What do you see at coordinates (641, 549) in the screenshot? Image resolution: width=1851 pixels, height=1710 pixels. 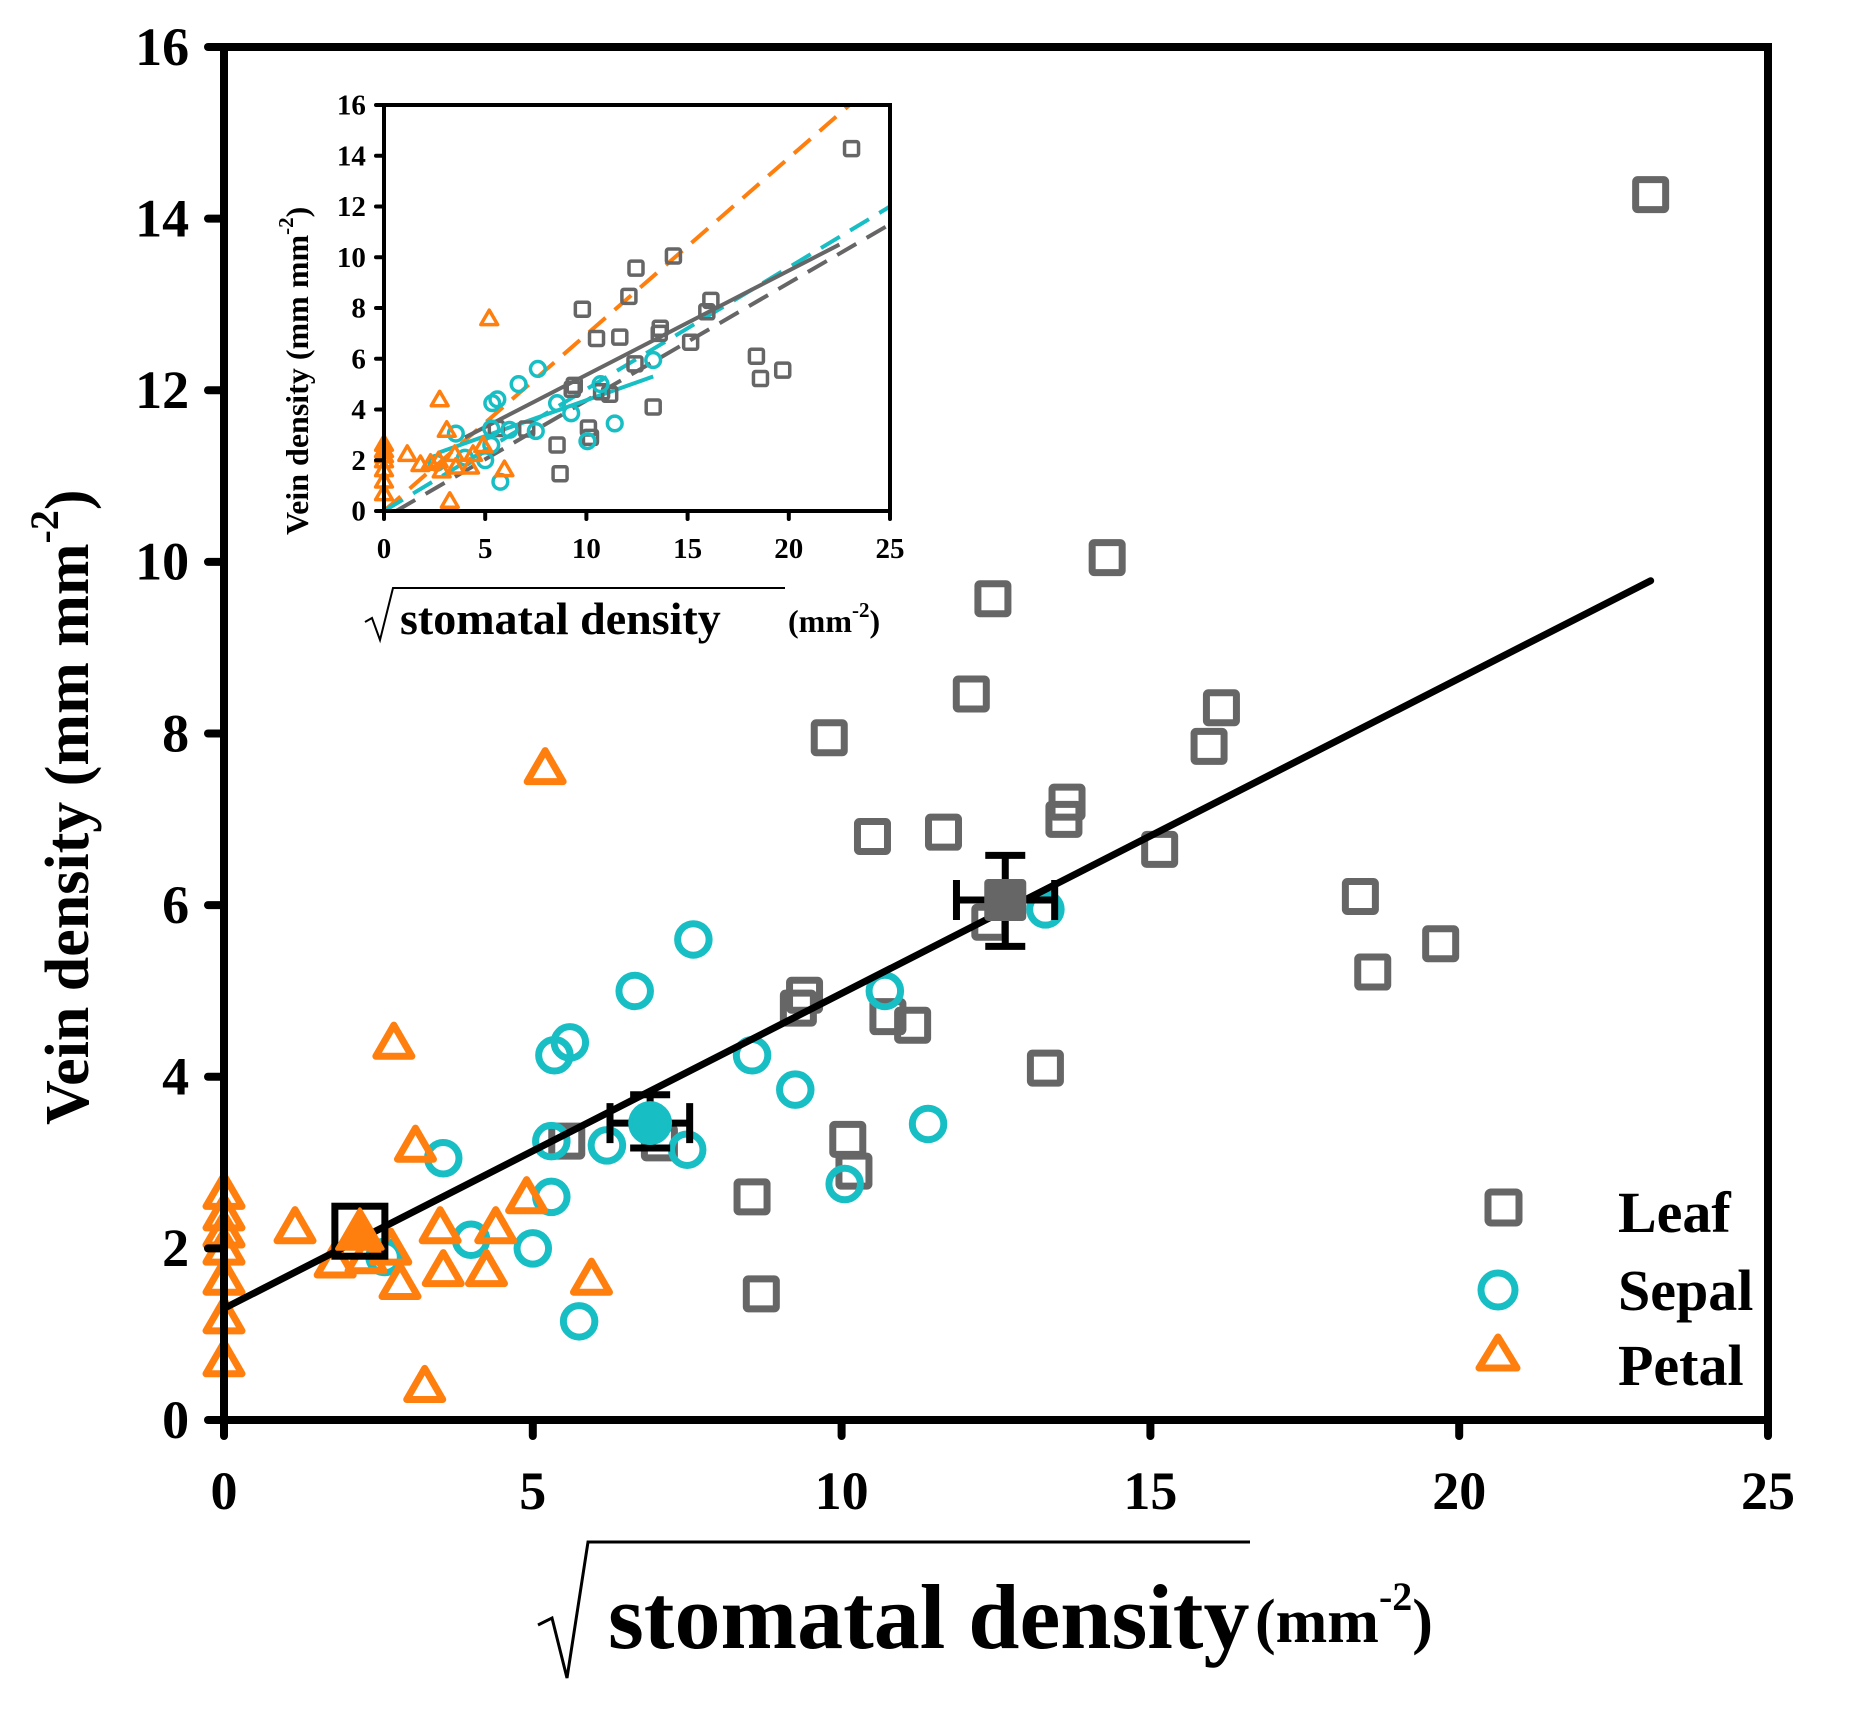 I see `inset-x-tick-labels: 0 5 10 15 20 25` at bounding box center [641, 549].